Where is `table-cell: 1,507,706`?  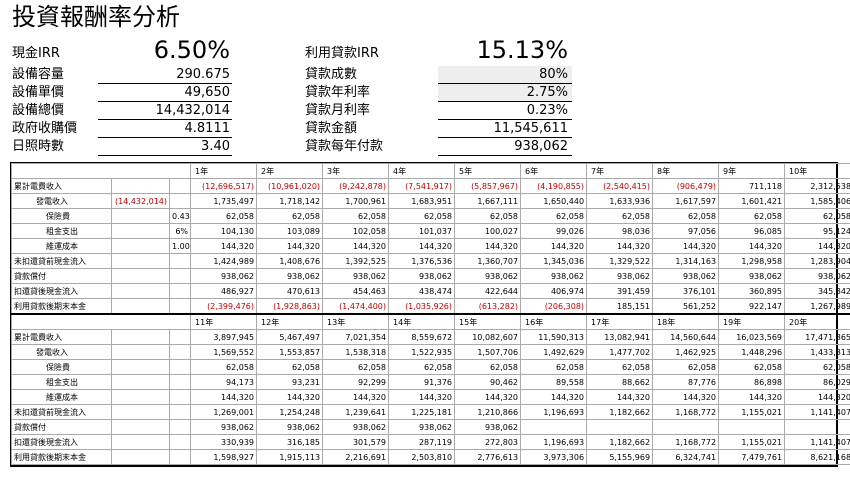
table-cell: 1,507,706 is located at coordinates (488, 352).